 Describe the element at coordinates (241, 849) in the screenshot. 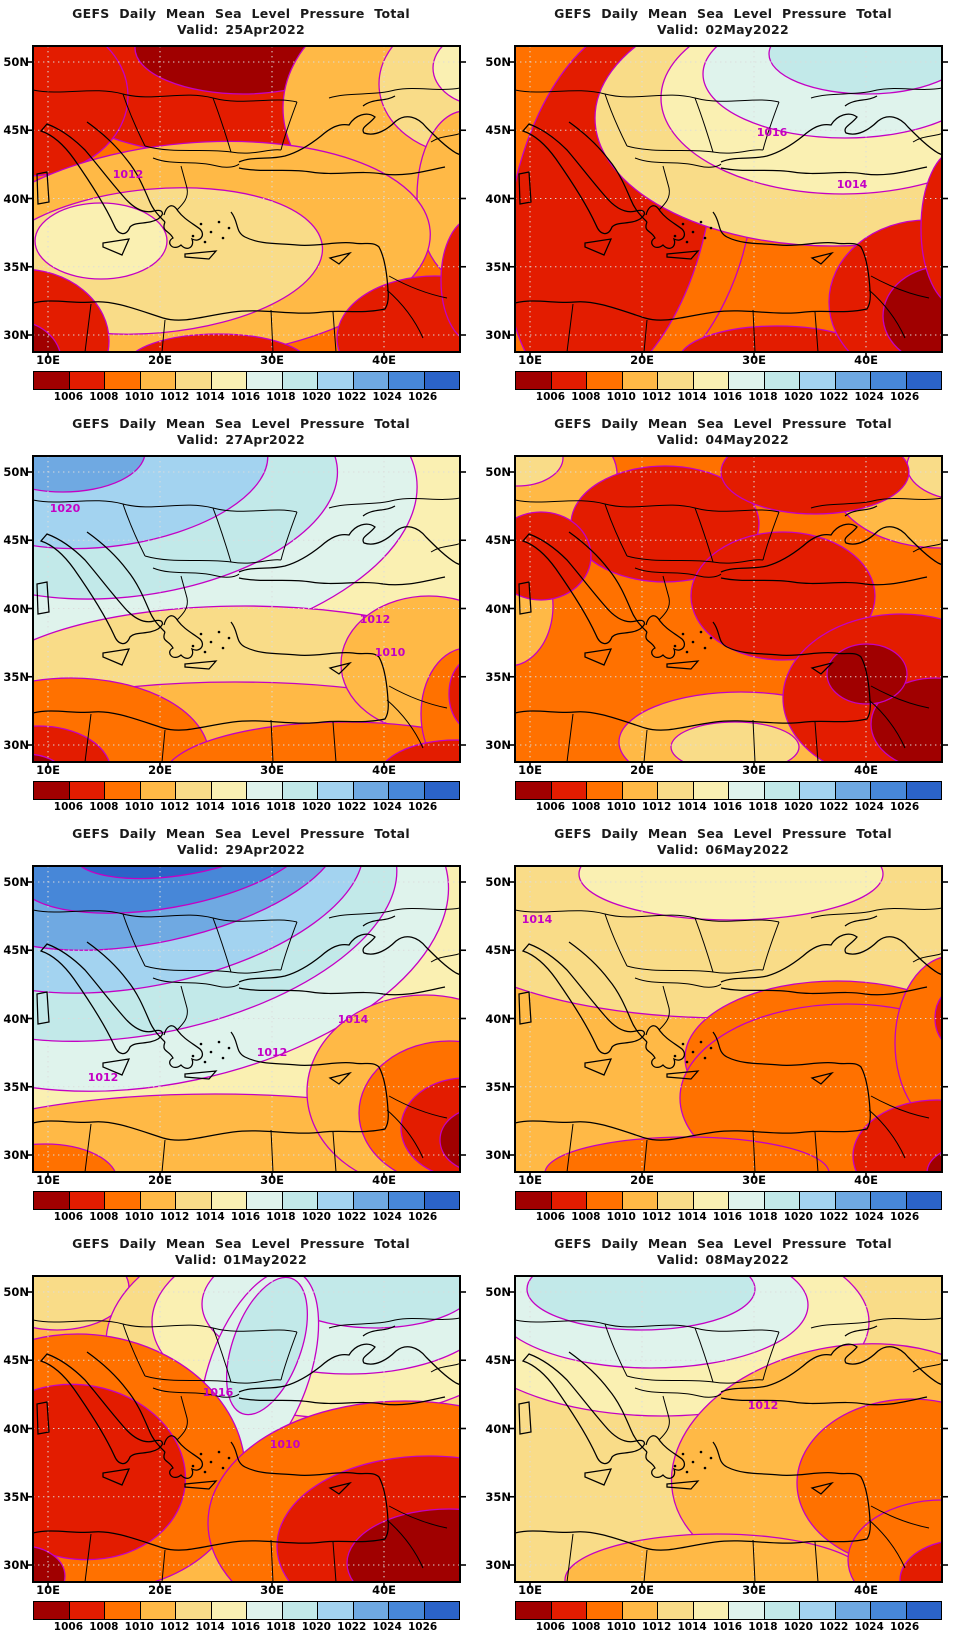

I see `panel-valid-date: Valid: 29Apr2022` at that location.